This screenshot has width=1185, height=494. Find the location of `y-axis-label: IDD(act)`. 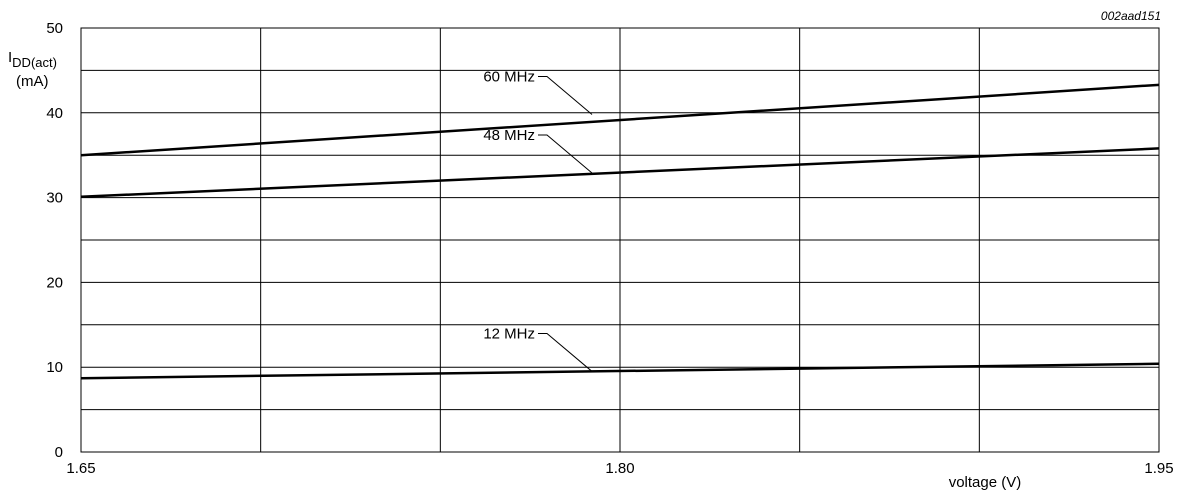

y-axis-label: IDD(act) is located at coordinates (32, 59).